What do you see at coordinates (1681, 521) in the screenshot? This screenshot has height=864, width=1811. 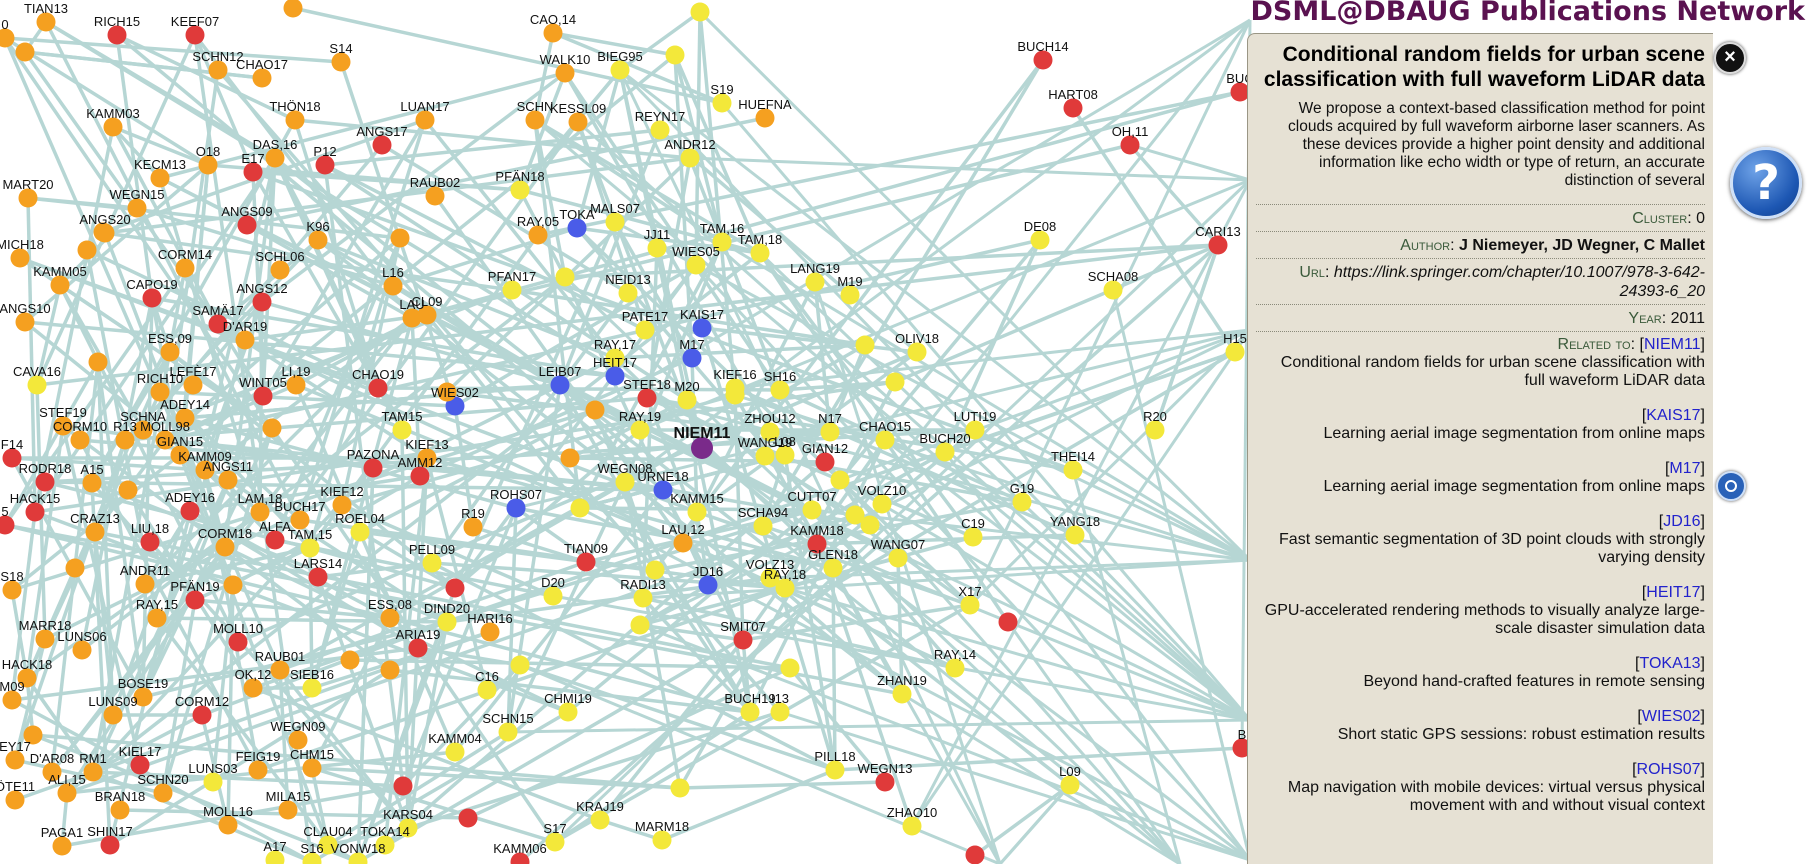 I see `related-key-link: [JD16]` at bounding box center [1681, 521].